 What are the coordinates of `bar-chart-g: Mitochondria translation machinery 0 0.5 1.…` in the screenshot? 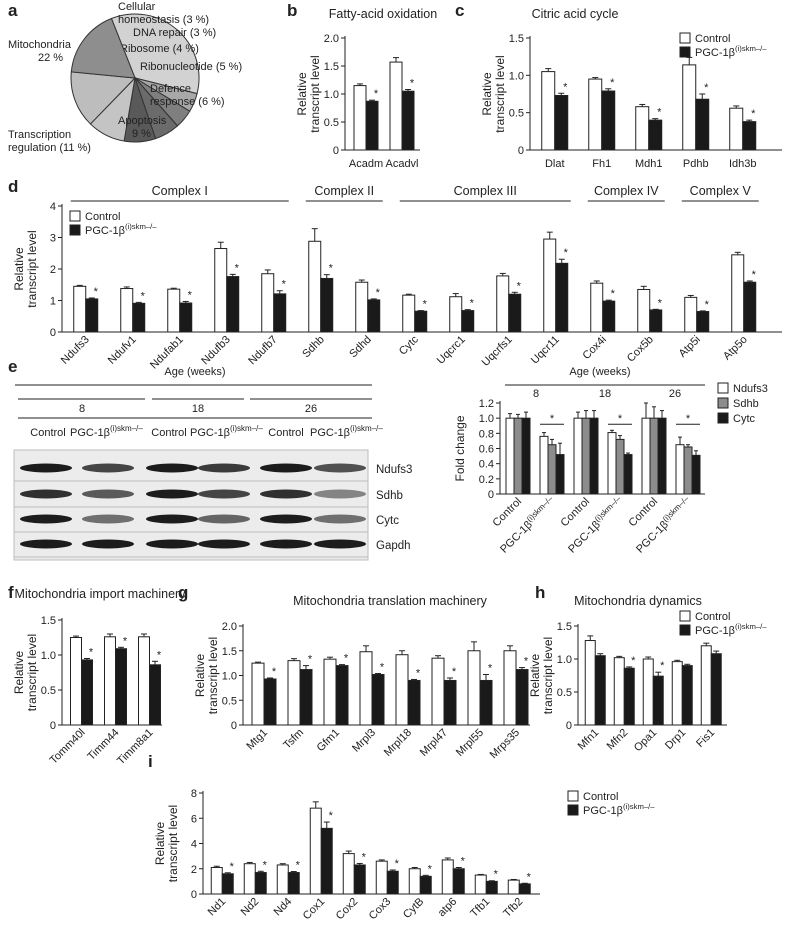 It's located at (361, 677).